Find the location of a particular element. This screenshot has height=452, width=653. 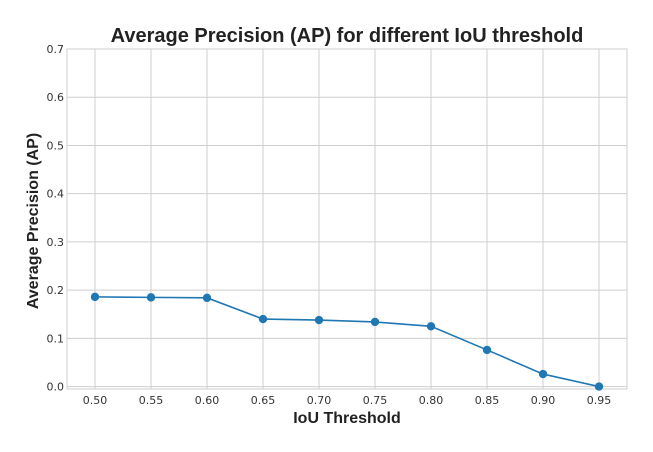

x-tick-label: 0.50 is located at coordinates (95, 400).